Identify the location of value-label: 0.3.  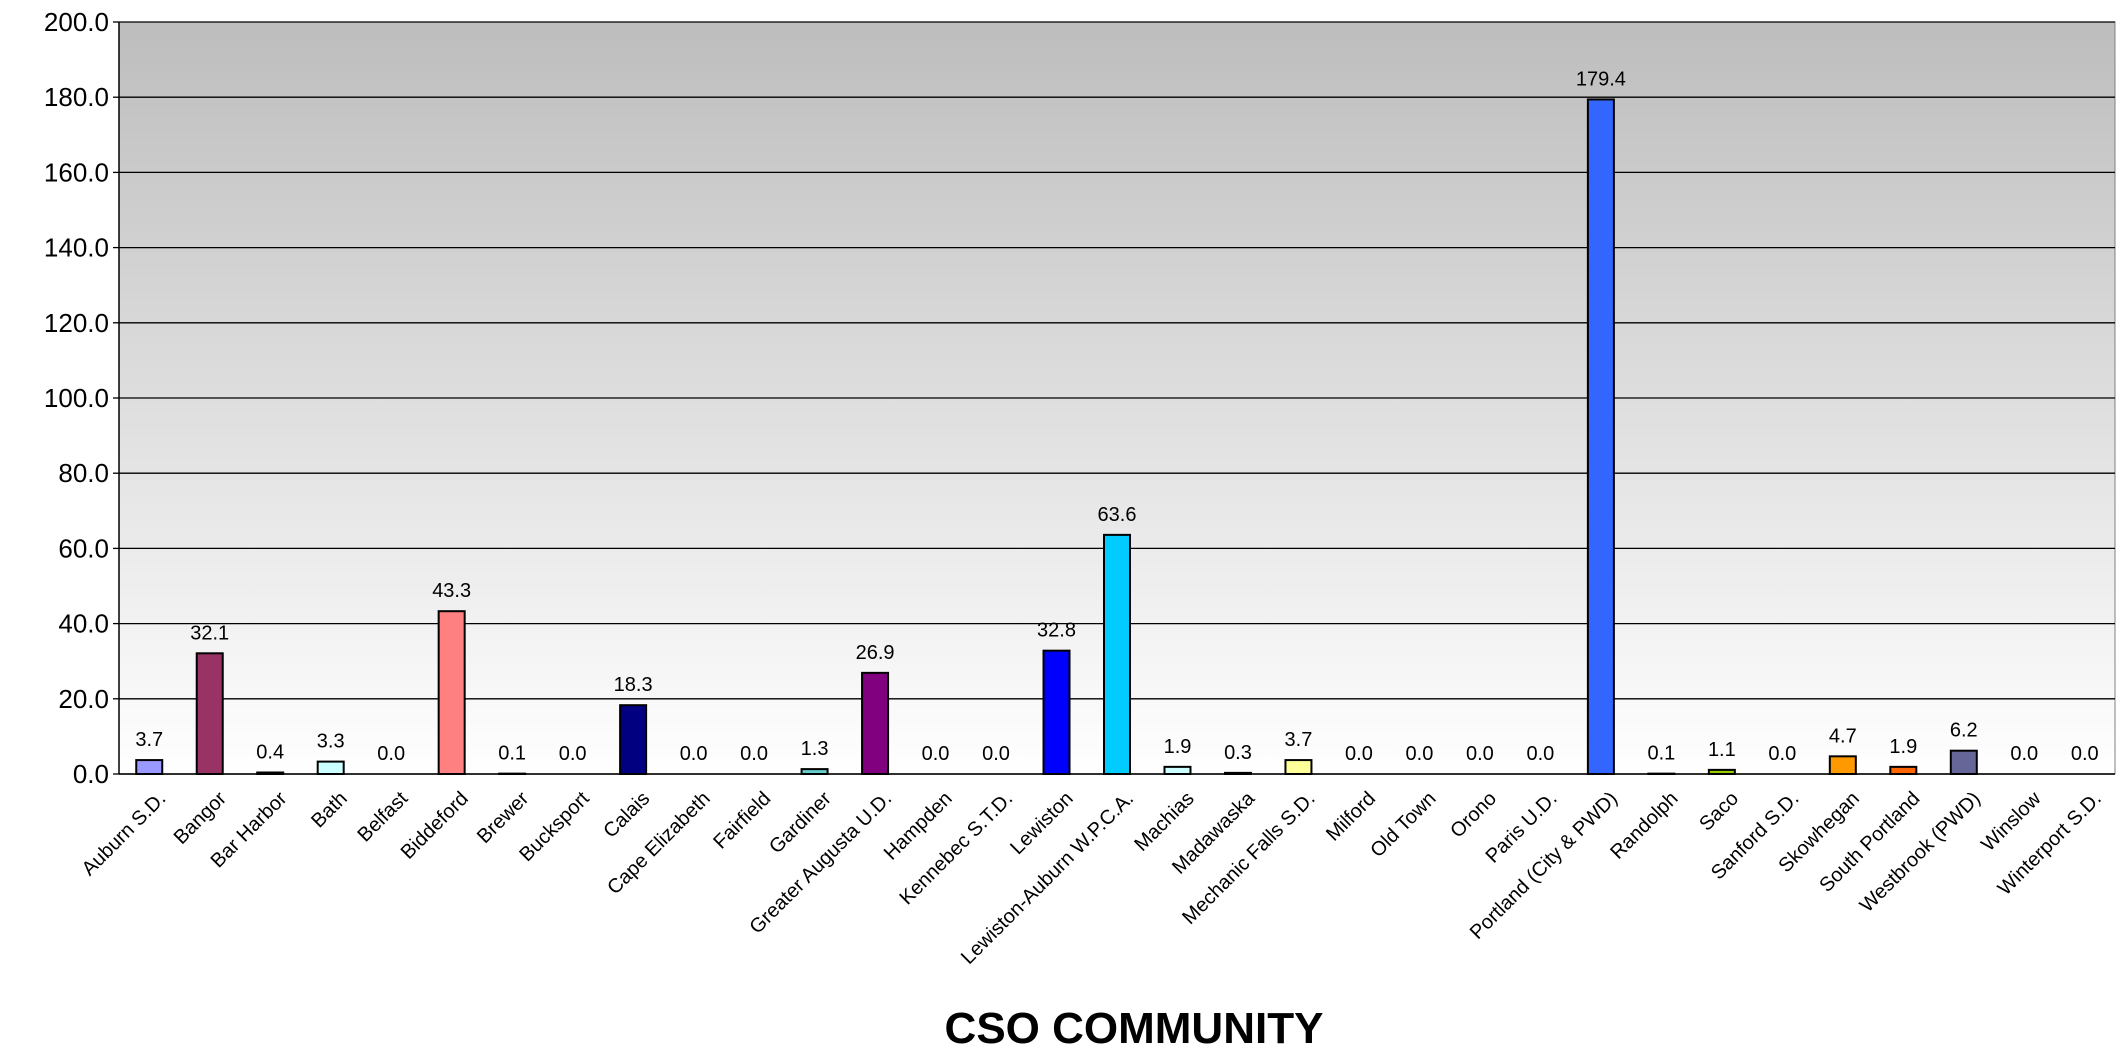
(1238, 753).